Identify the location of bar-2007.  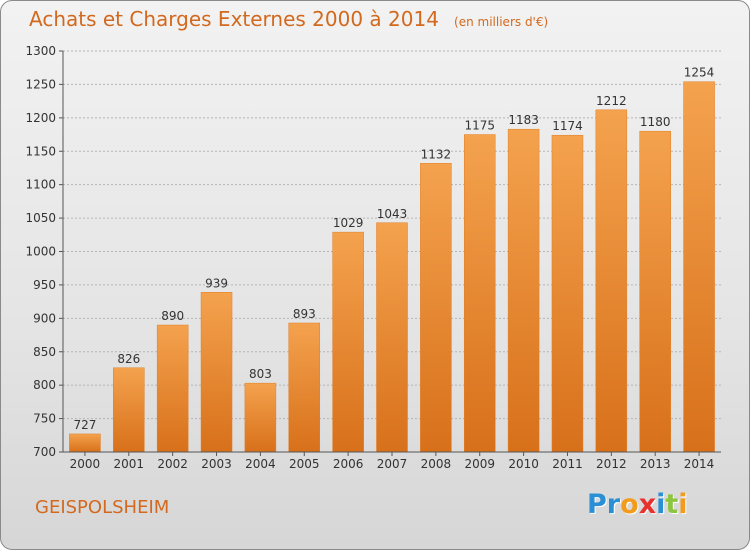
(392, 337).